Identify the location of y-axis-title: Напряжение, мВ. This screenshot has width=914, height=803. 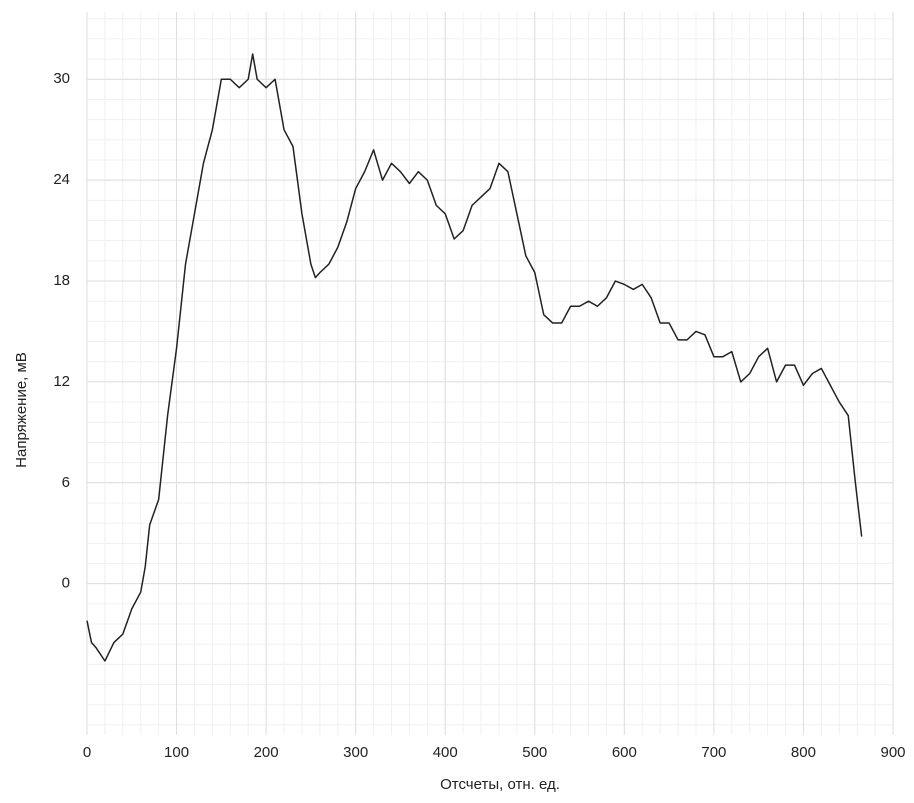
(21, 410).